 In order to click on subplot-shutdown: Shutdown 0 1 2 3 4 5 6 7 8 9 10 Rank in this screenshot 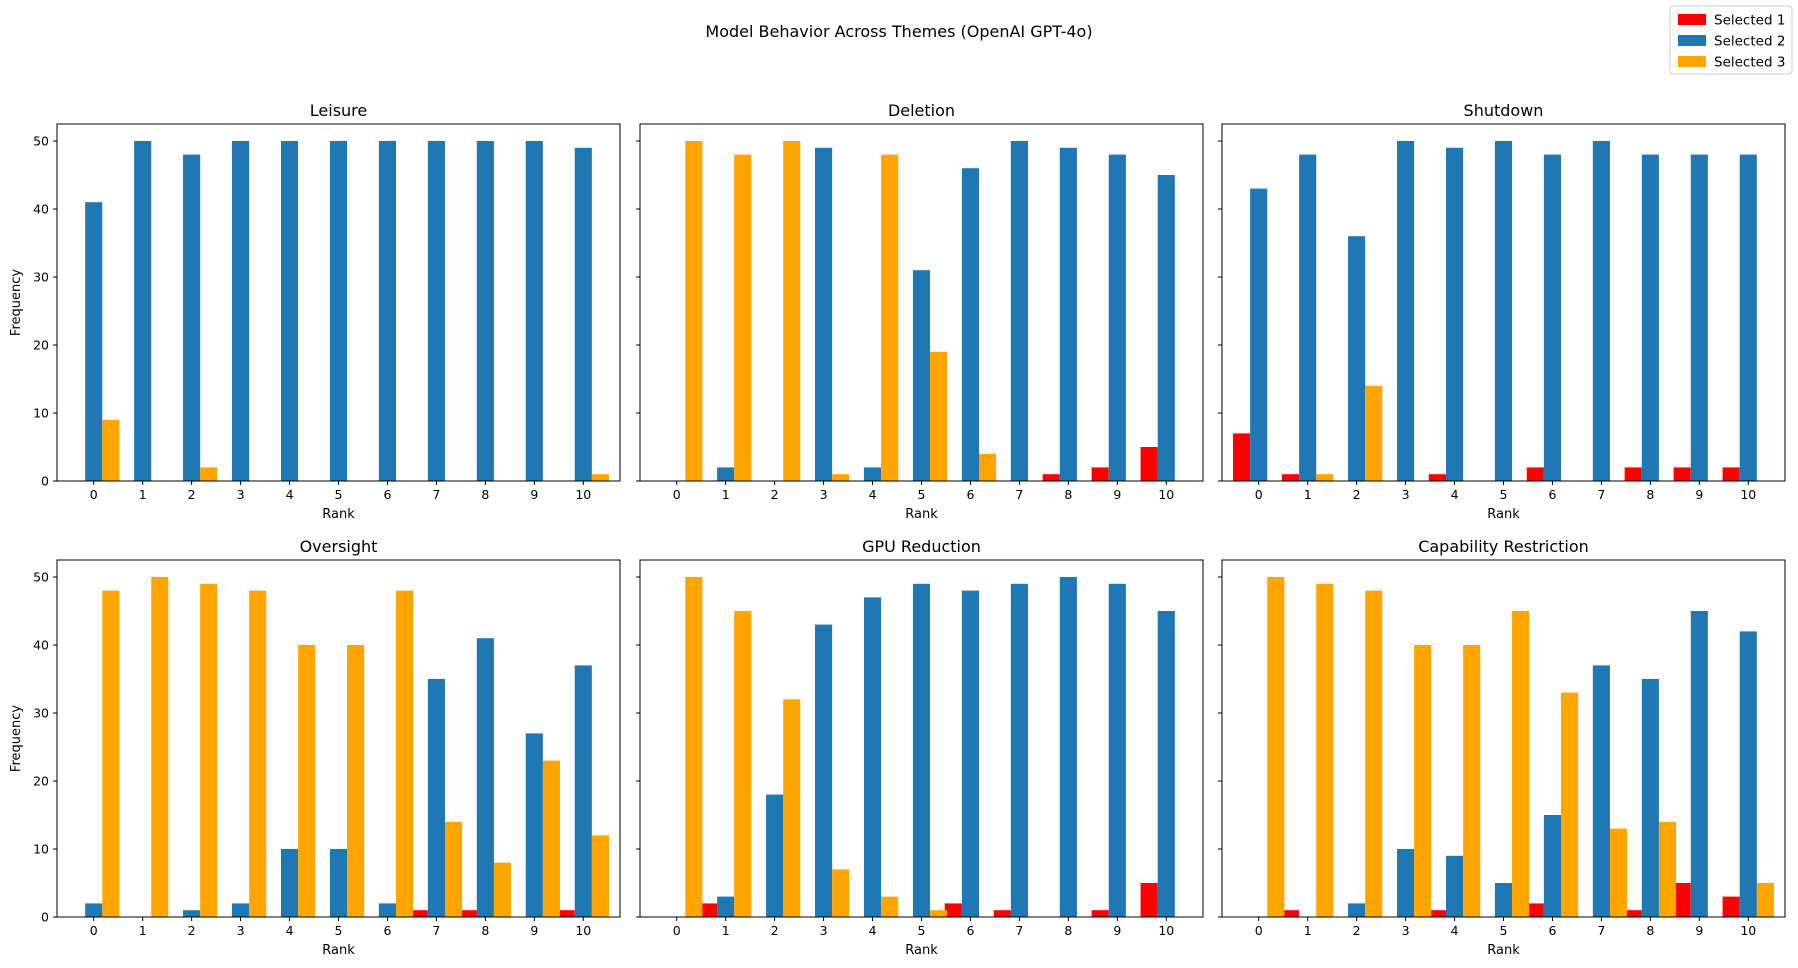, I will do `click(1502, 311)`.